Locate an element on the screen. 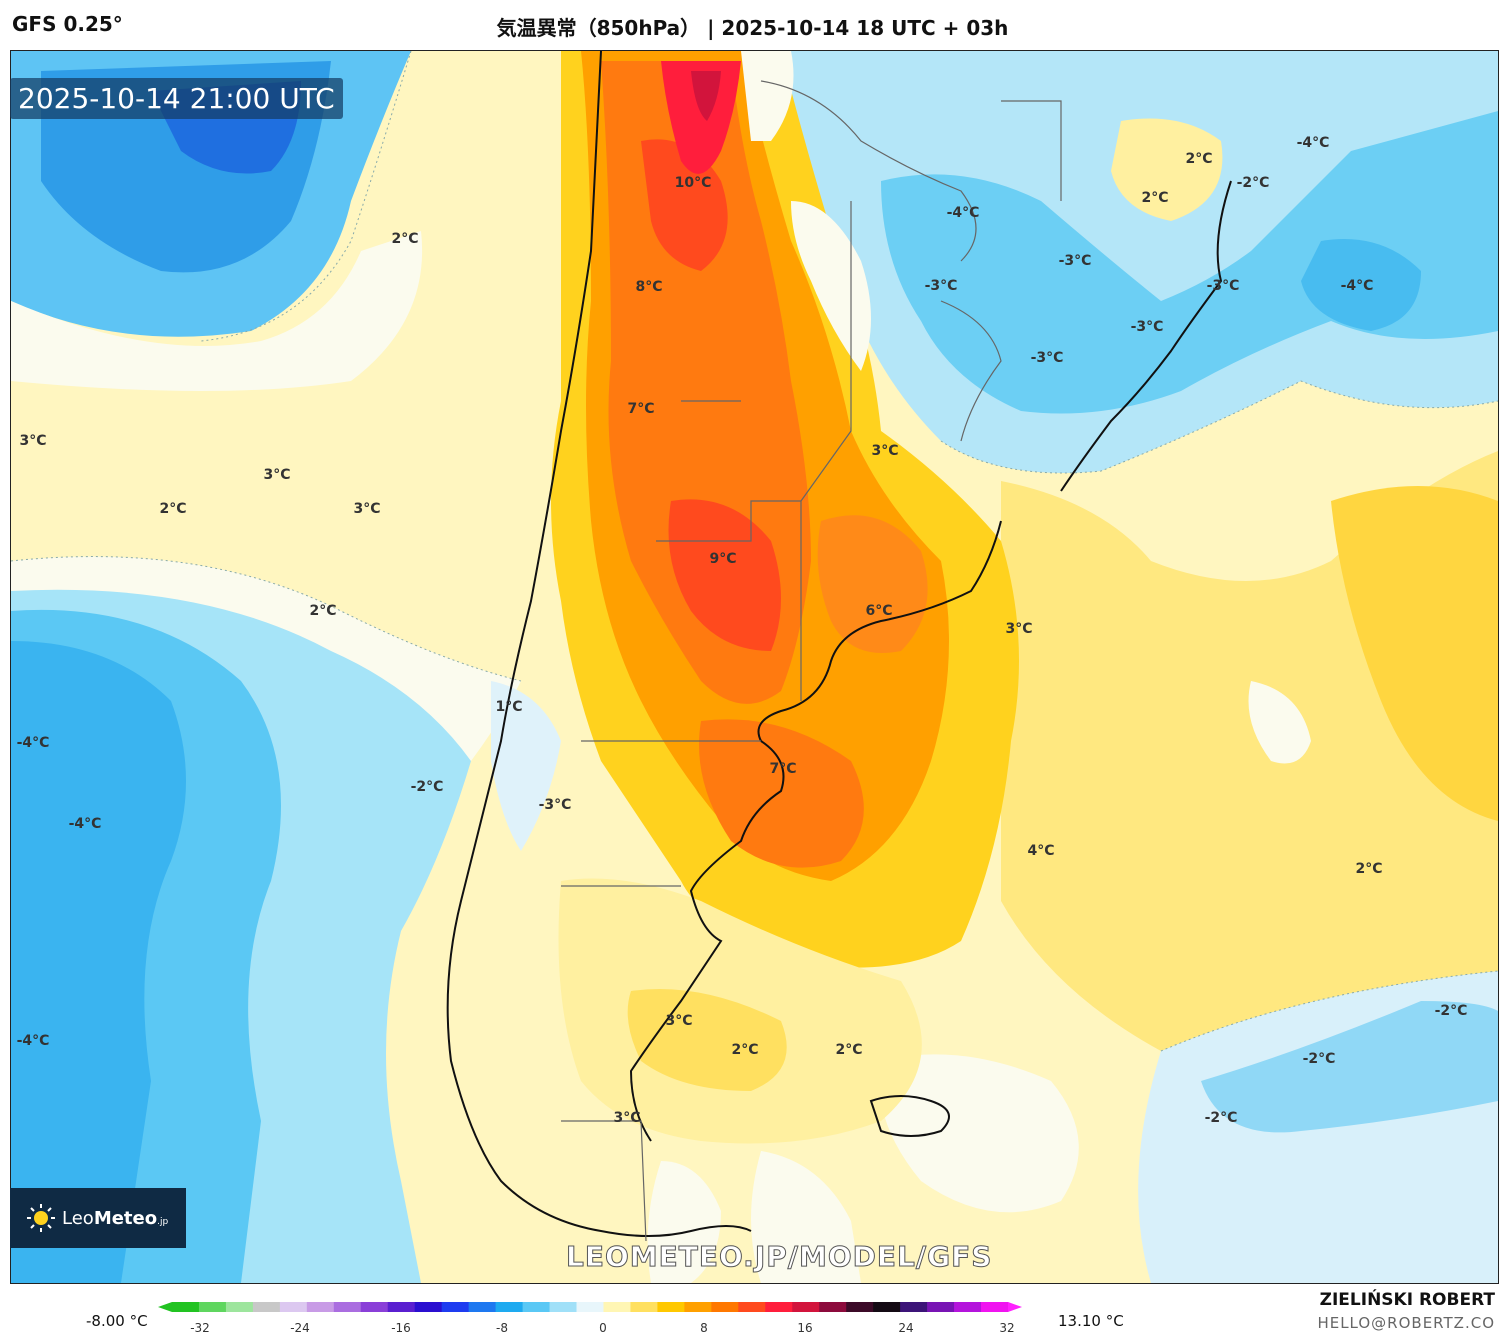 The image size is (1505, 1338). sun-icon is located at coordinates (41, 1218).